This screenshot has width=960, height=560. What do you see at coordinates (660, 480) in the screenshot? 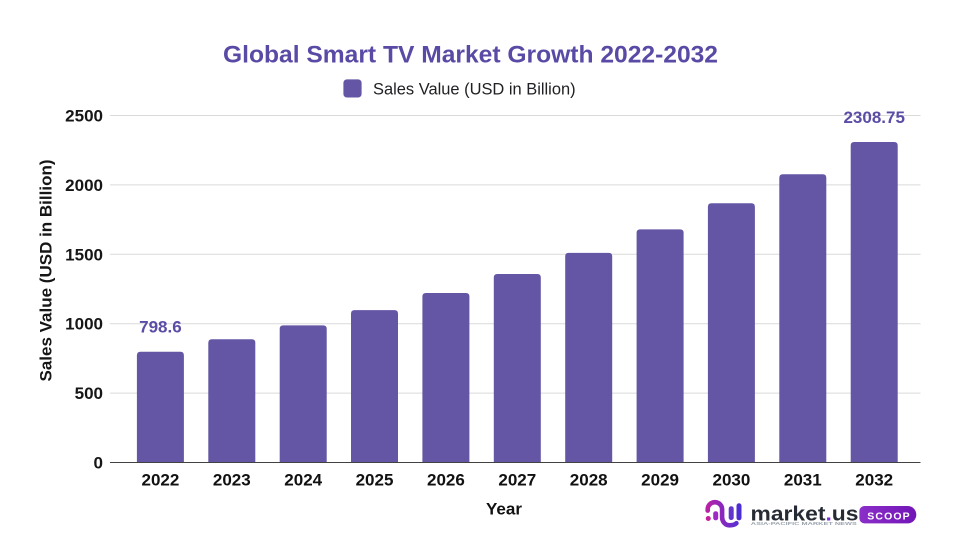
I see `svg-text: 2029` at bounding box center [660, 480].